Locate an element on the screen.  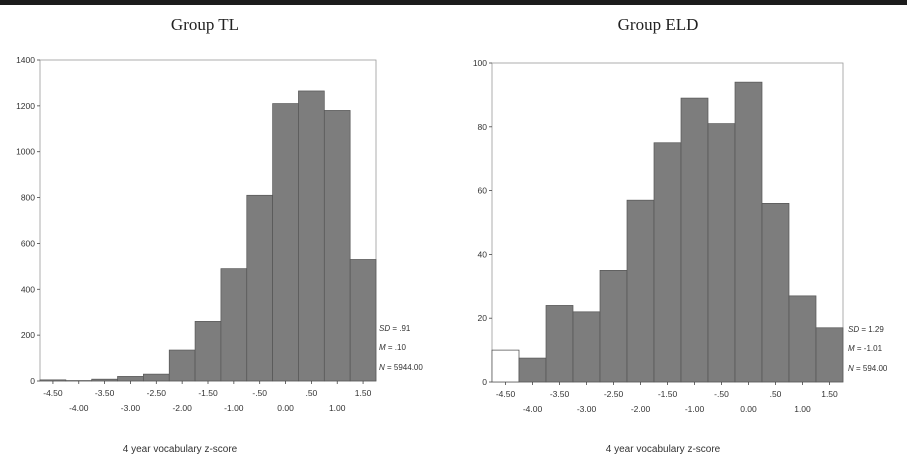
chart2-xtick-label: 1.50 is located at coordinates (829, 394).